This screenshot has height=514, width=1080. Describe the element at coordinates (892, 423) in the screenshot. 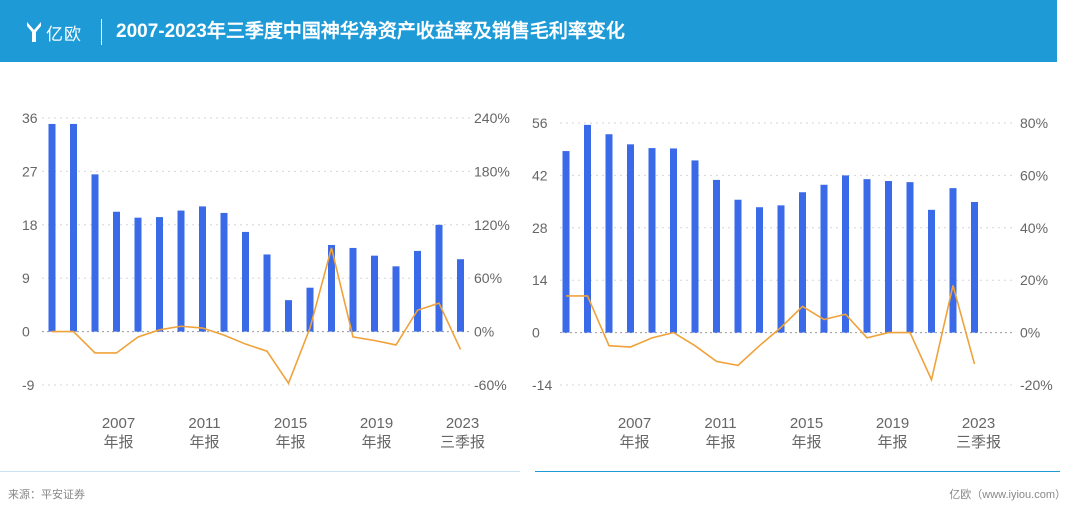

I see `margin-x-tick-year: 2019` at that location.